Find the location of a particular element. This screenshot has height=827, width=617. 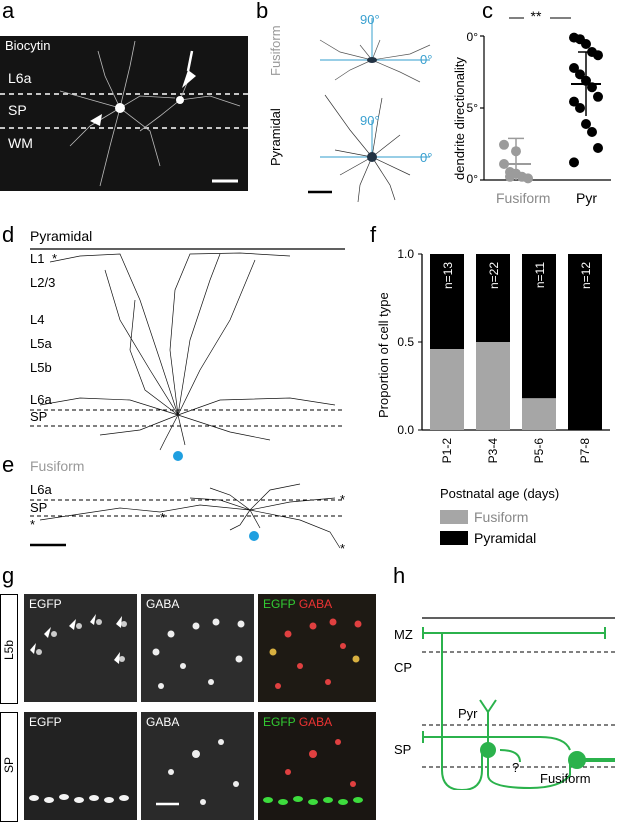

d-layer-l5b: L5b is located at coordinates (41, 367).